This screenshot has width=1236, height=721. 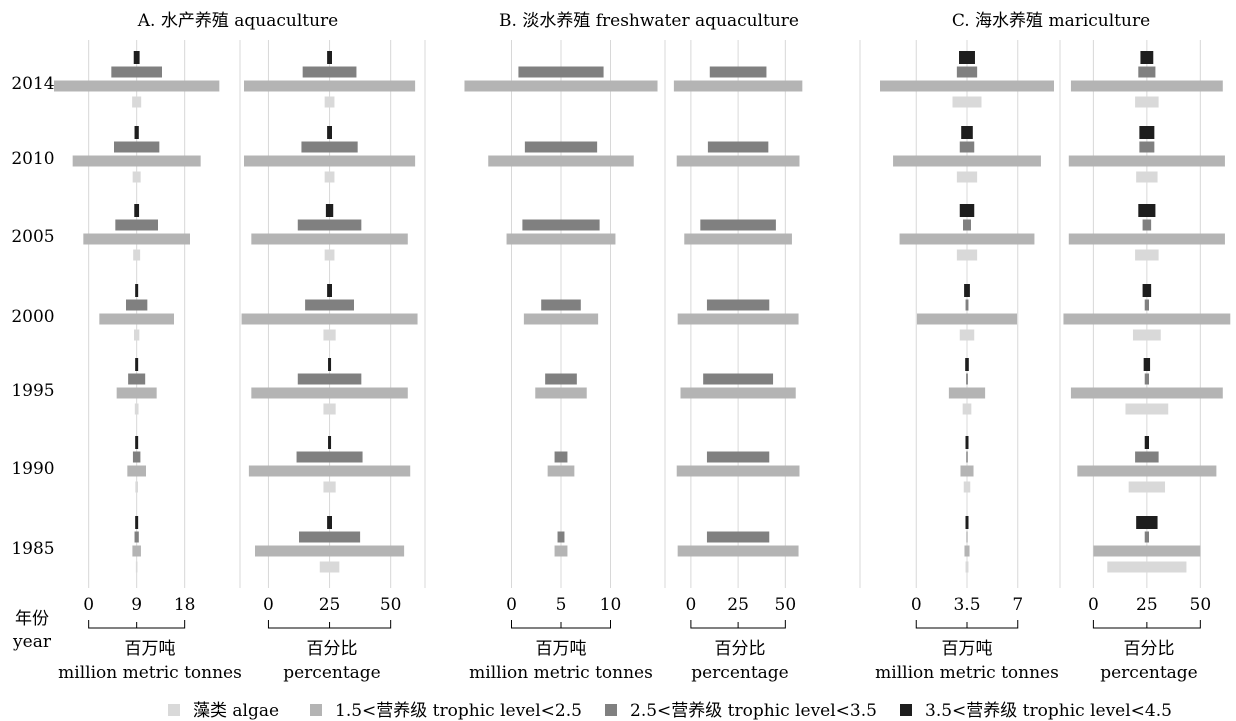 I want to click on panel-b-1-tl2-bar-1990, so click(x=561, y=457).